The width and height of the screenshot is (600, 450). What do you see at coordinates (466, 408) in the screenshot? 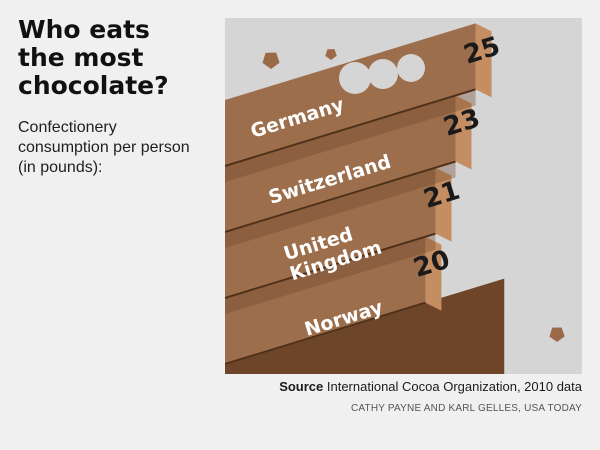
I see `credit-line: CATHY PAYNE AND KARL GELLES, USA TODAY` at bounding box center [466, 408].